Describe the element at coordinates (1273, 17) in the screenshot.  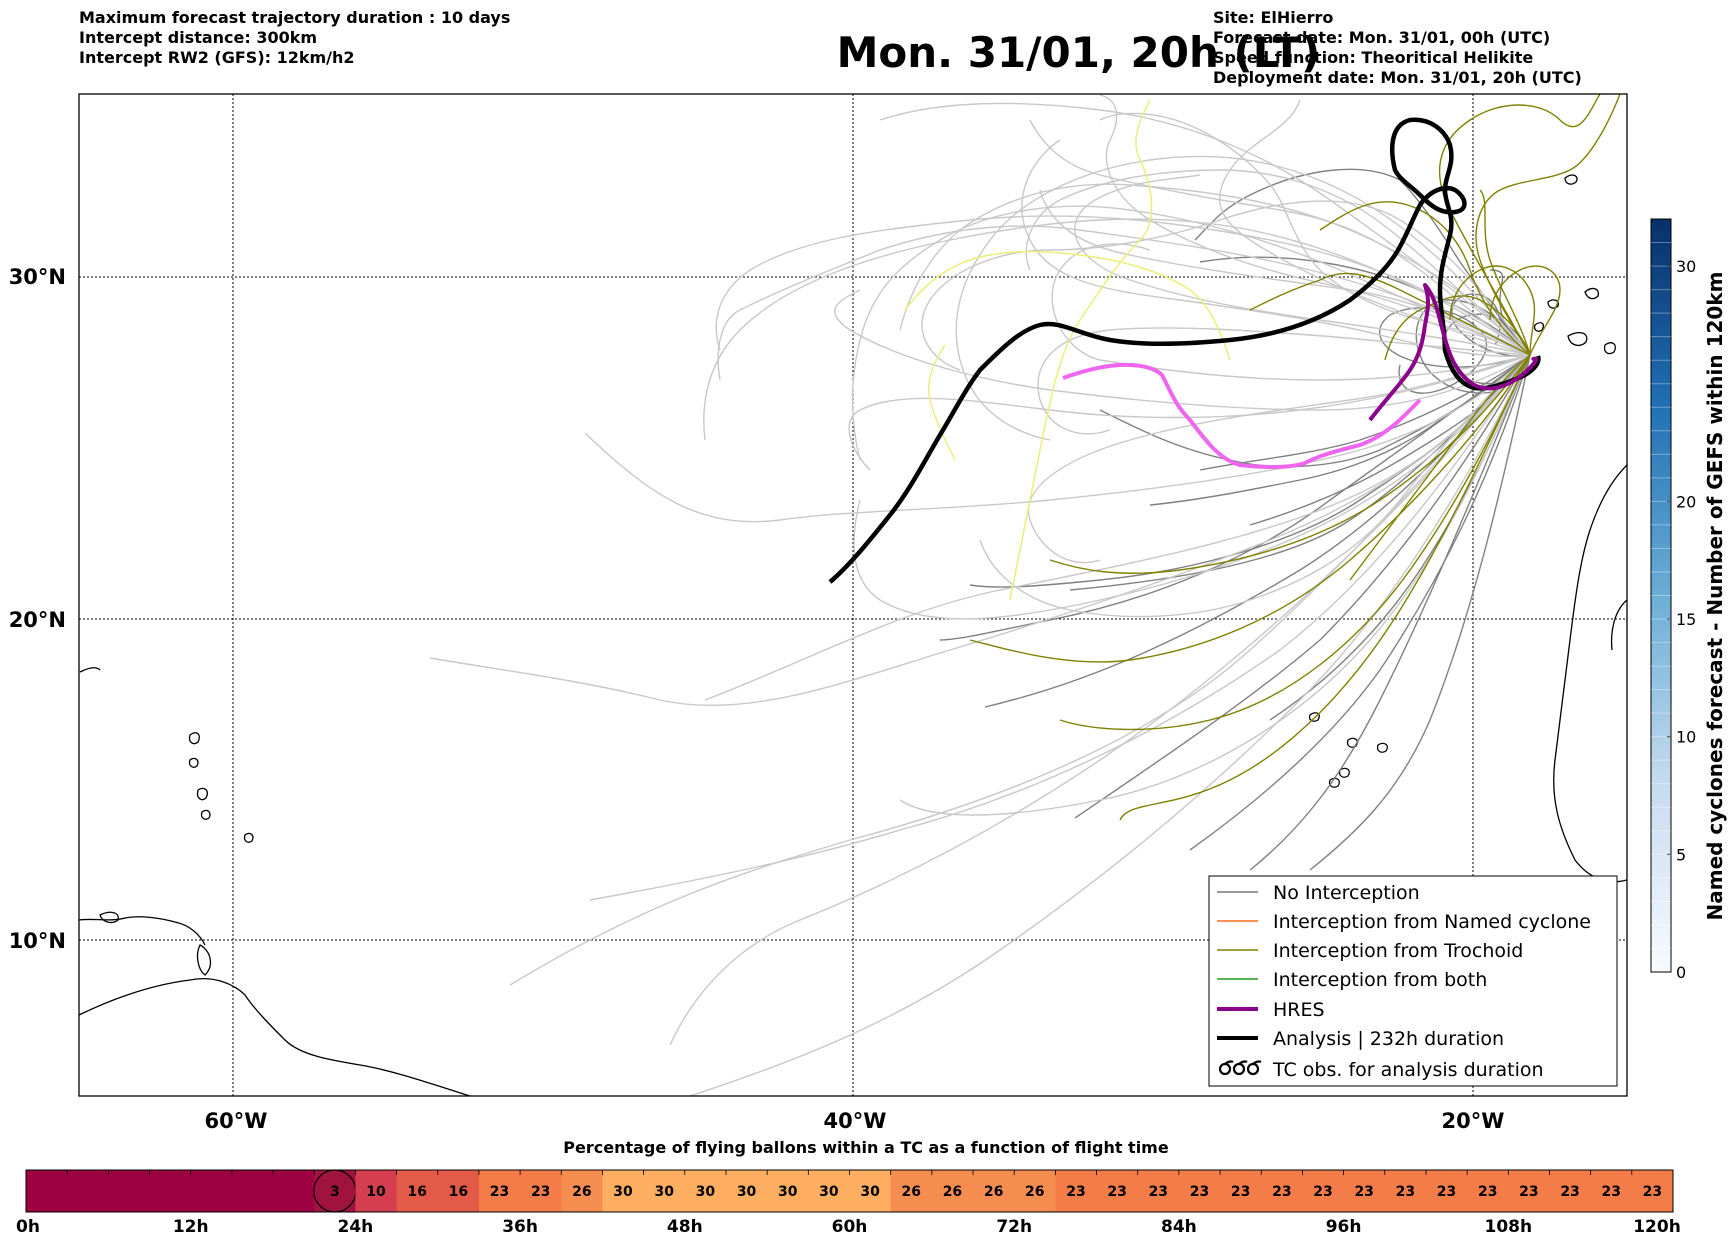
I see `site-text: Site: ElHierro` at that location.